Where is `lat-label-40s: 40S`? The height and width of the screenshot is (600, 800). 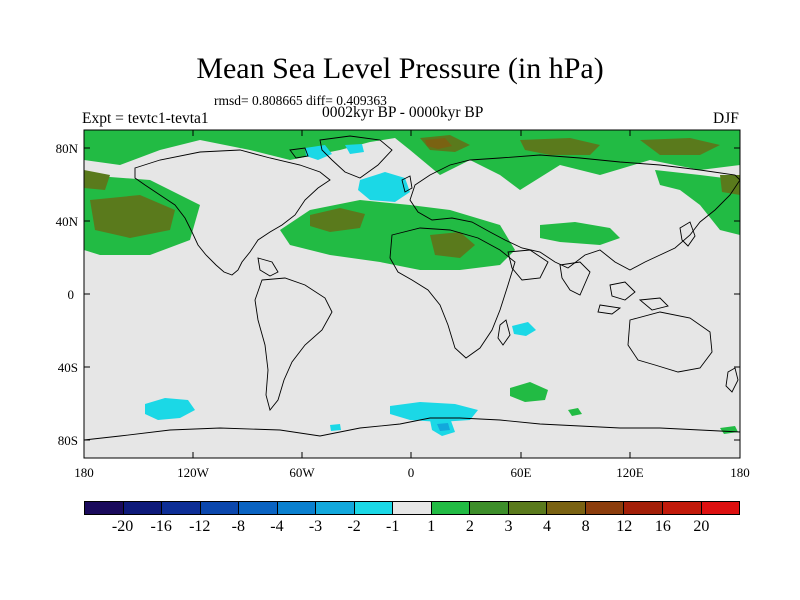
lat-label-40s: 40S is located at coordinates (68, 367).